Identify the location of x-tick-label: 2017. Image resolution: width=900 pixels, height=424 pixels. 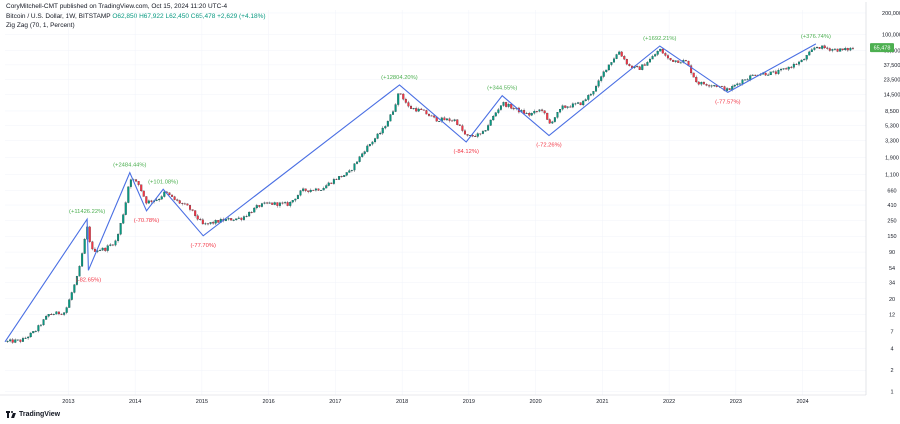
(335, 402).